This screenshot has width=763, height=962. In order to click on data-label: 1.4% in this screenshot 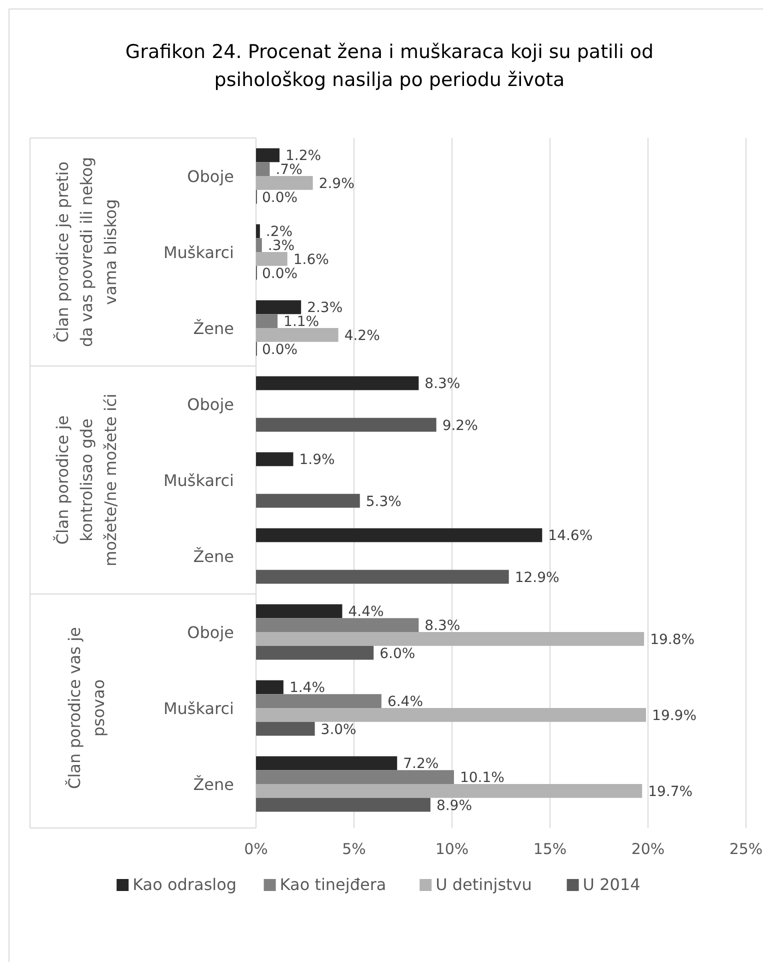, I will do `click(307, 688)`.